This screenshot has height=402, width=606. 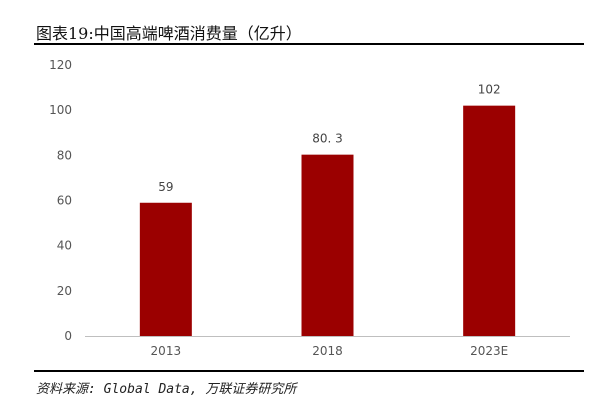 I want to click on bar-2018, so click(x=327, y=245).